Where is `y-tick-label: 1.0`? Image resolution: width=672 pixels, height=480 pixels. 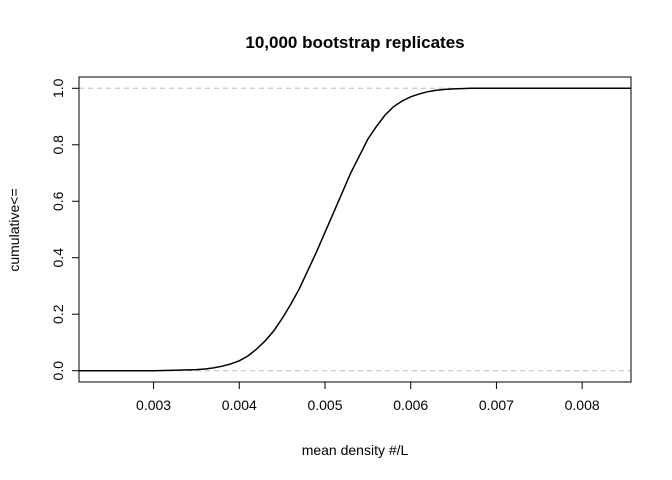 y-tick-label: 1.0 is located at coordinates (58, 88).